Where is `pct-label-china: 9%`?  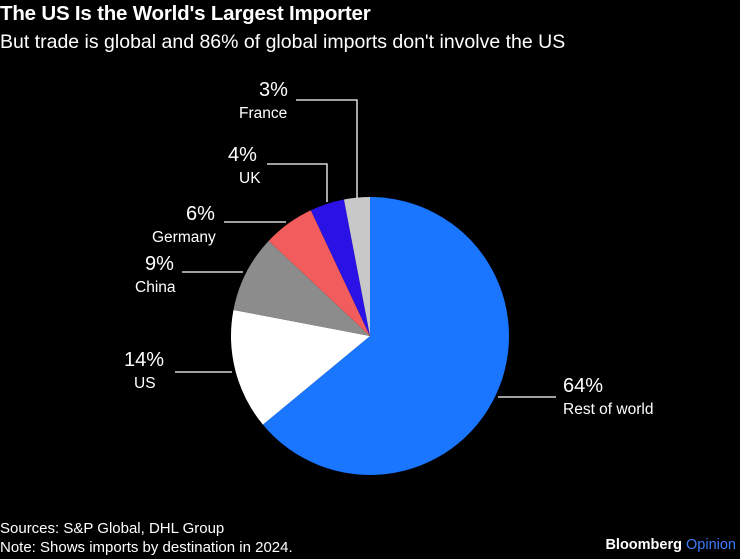 pct-label-china: 9% is located at coordinates (159, 264).